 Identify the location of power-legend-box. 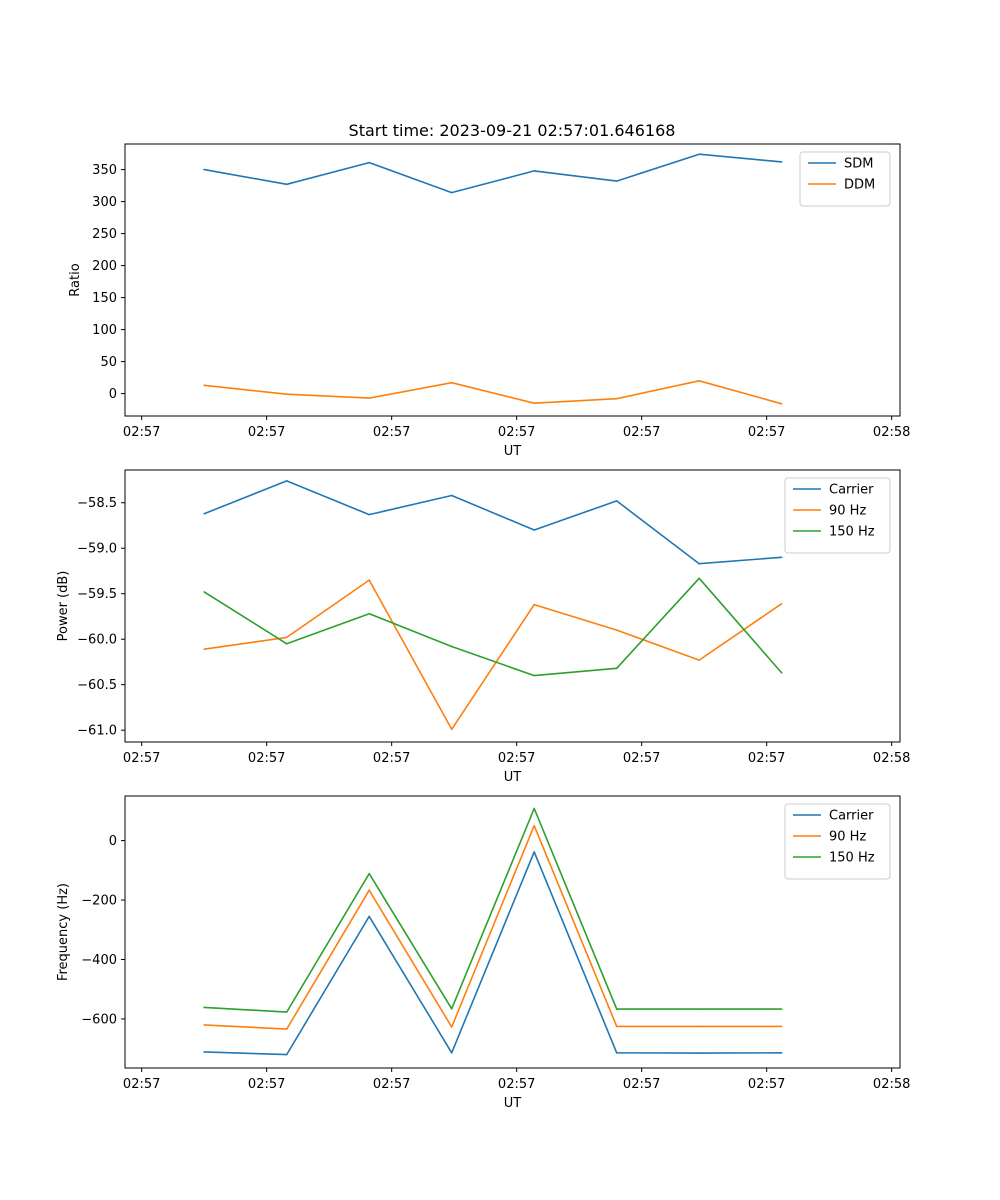
(837, 515).